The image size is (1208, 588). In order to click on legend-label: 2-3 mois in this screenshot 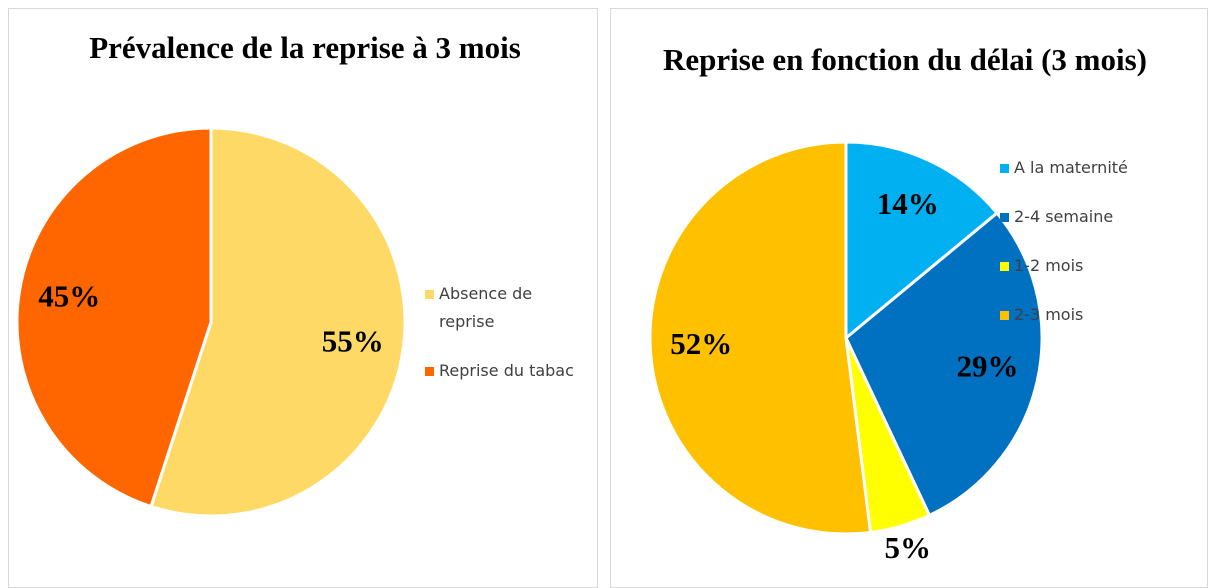, I will do `click(1049, 314)`.